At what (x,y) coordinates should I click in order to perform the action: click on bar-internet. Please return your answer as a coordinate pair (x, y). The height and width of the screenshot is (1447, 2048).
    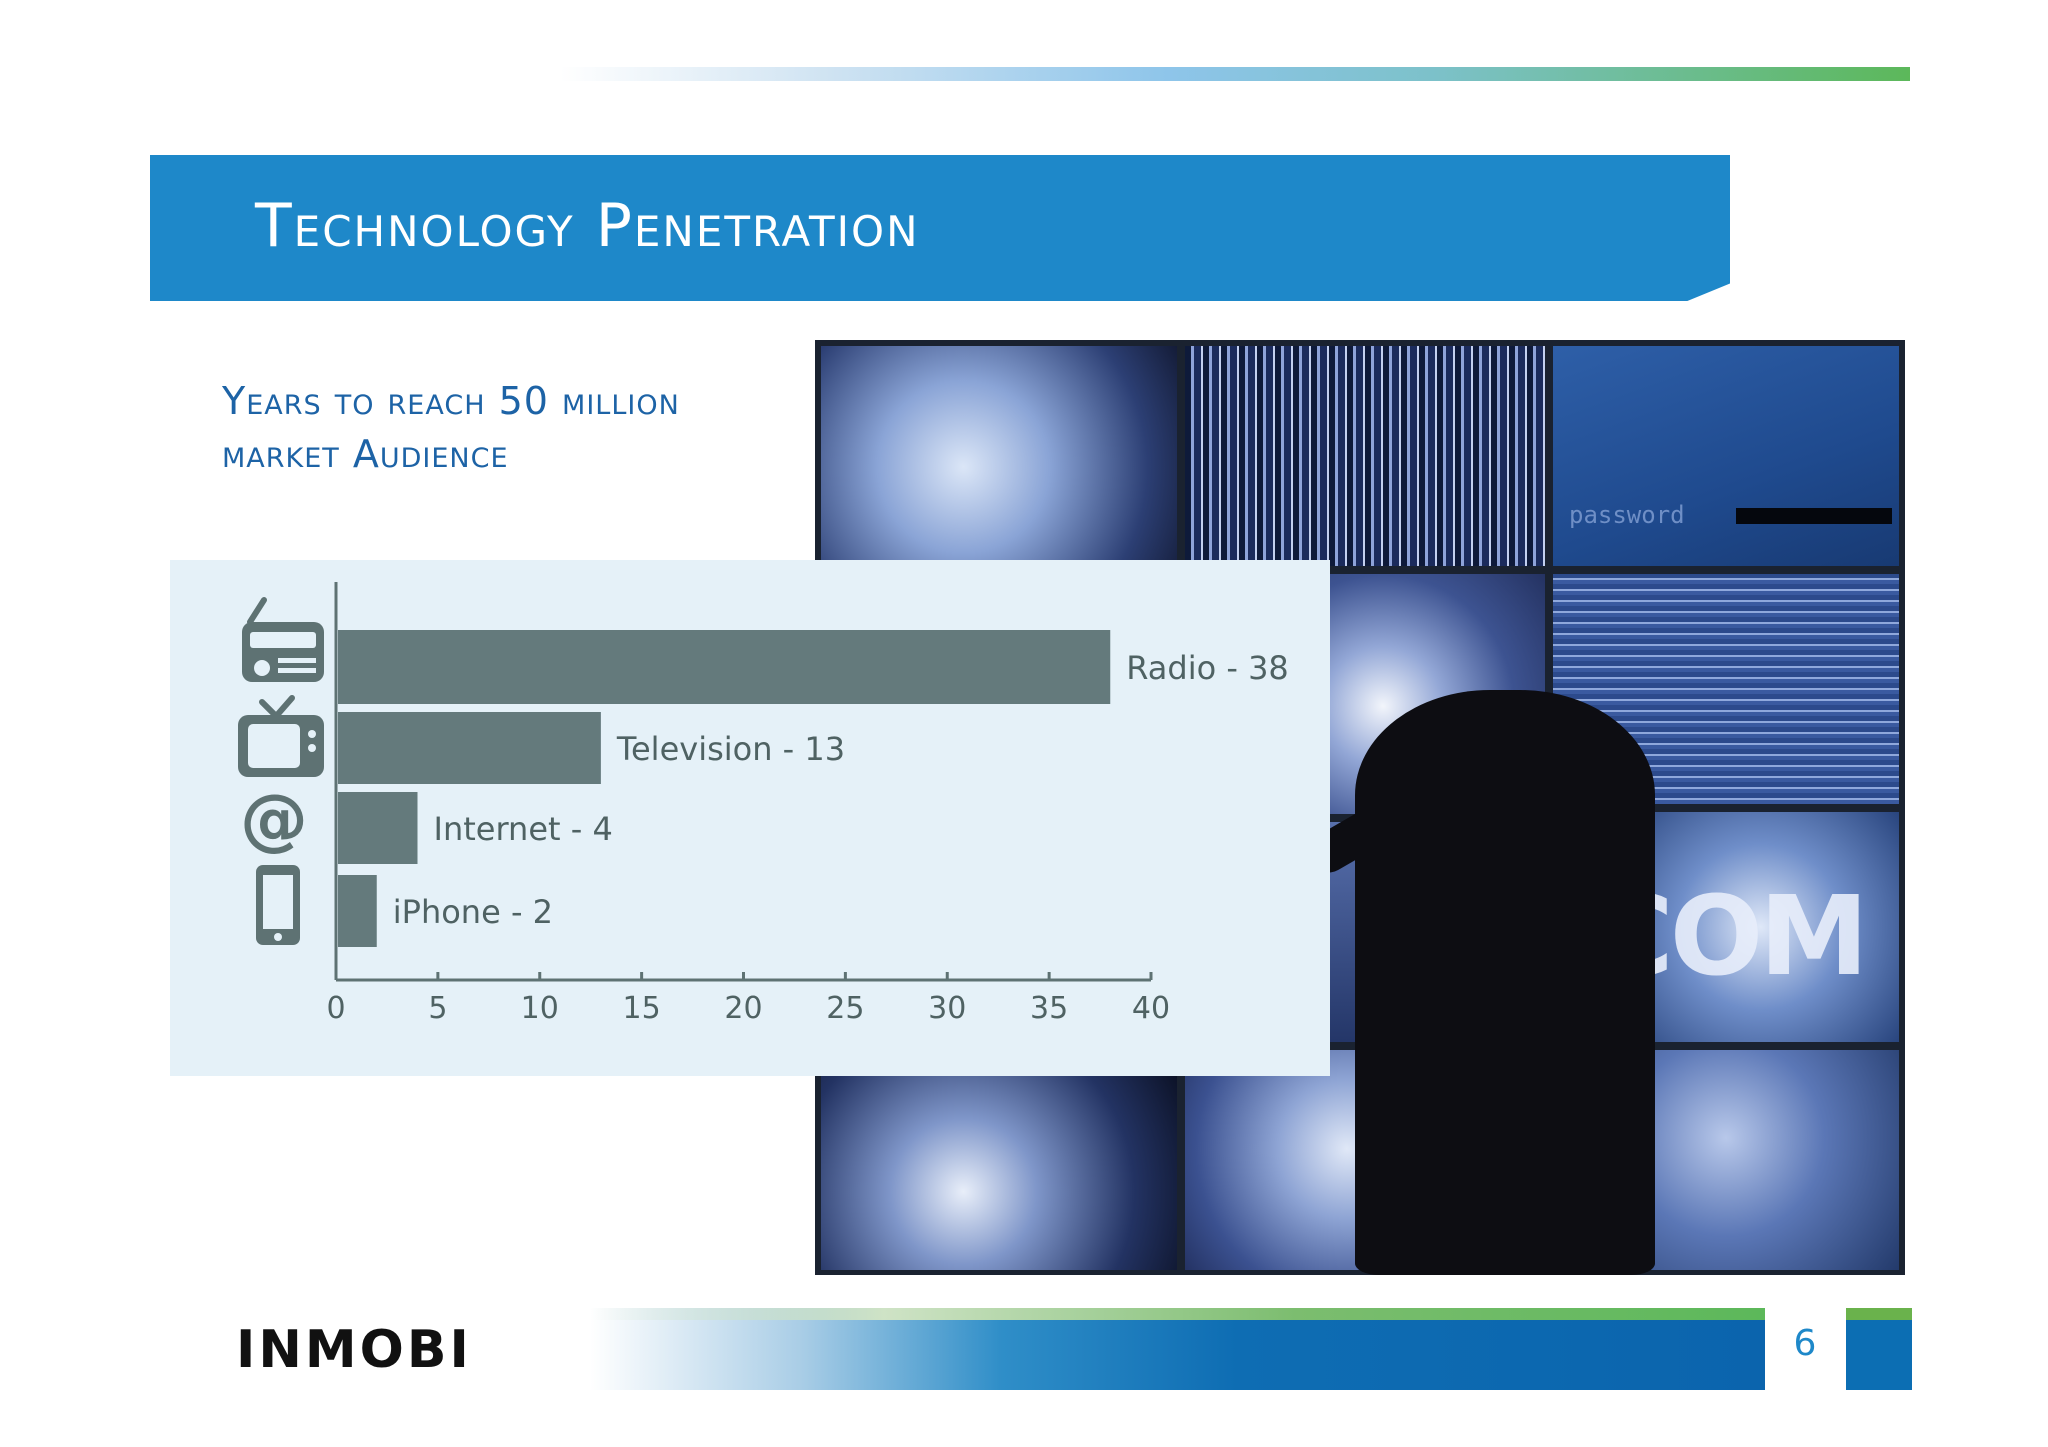
    Looking at the image, I should click on (378, 828).